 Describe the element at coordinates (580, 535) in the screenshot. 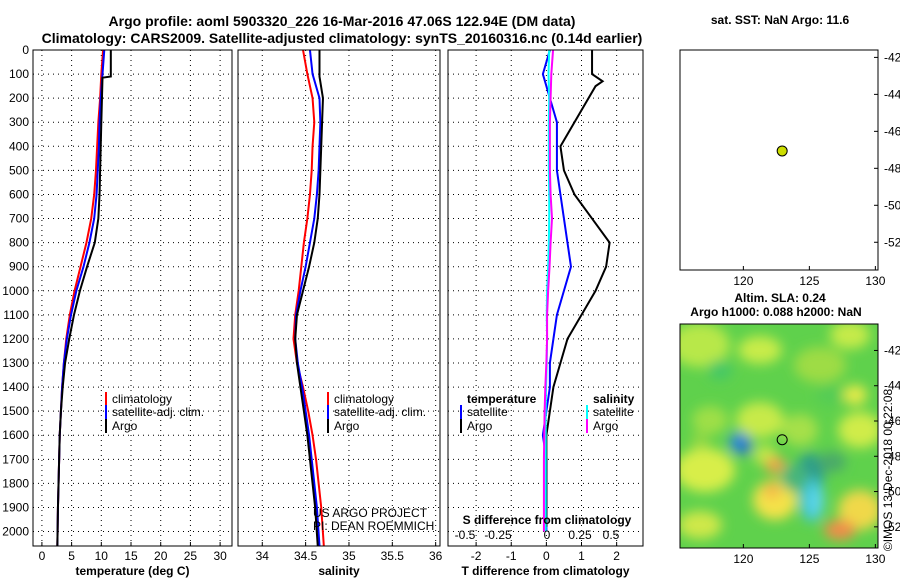

I see `s-tick-label: 0.25` at that location.